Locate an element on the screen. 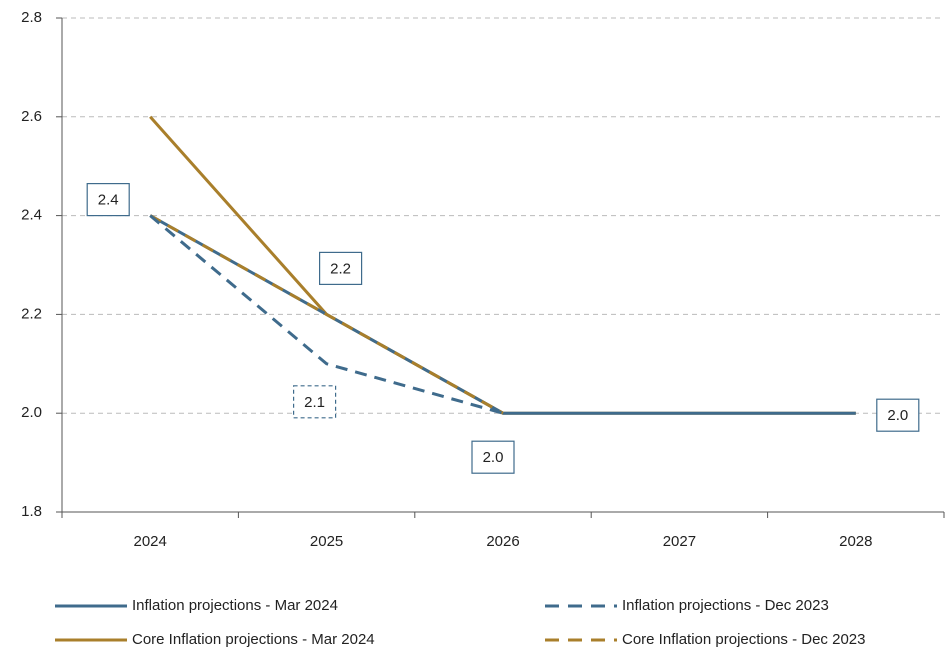 This screenshot has height=659, width=946. legend-label: Inflation projections - Mar 2024 is located at coordinates (235, 605).